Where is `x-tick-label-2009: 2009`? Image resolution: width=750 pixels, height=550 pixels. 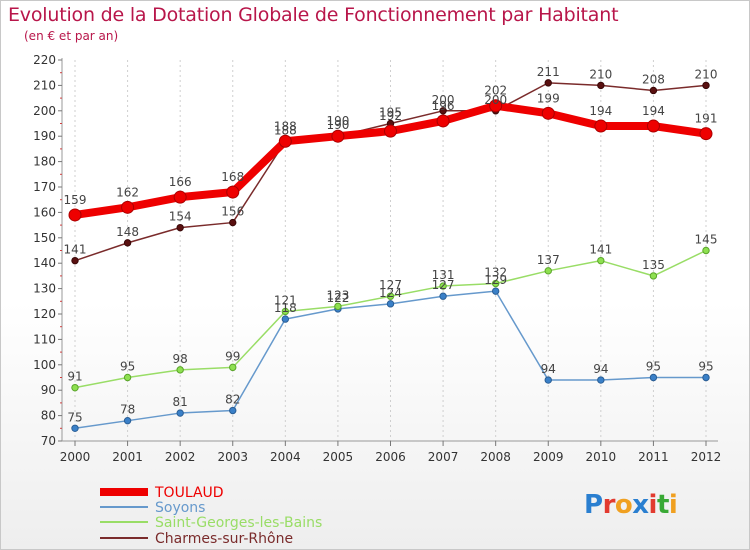 x-tick-label-2009: 2009 is located at coordinates (548, 457).